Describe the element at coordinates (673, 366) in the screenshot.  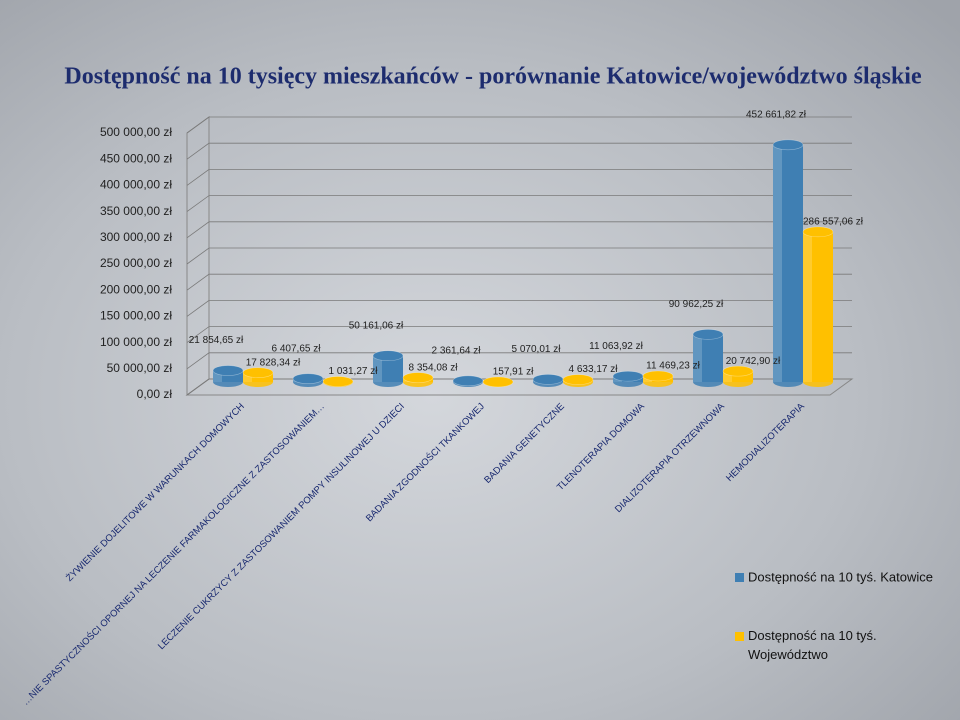
I see `value-label: 11 469,23 zł` at that location.